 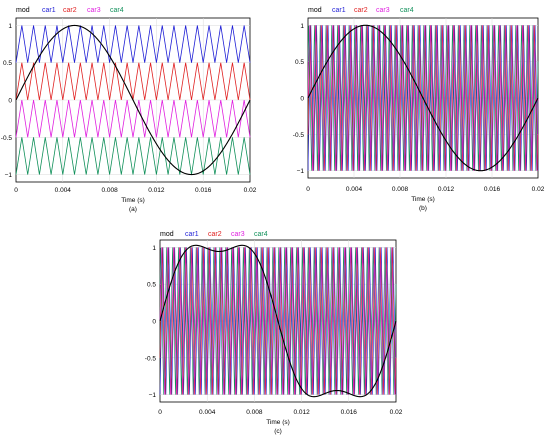 What do you see at coordinates (133, 44) in the screenshot?
I see `carrier-line-car1` at bounding box center [133, 44].